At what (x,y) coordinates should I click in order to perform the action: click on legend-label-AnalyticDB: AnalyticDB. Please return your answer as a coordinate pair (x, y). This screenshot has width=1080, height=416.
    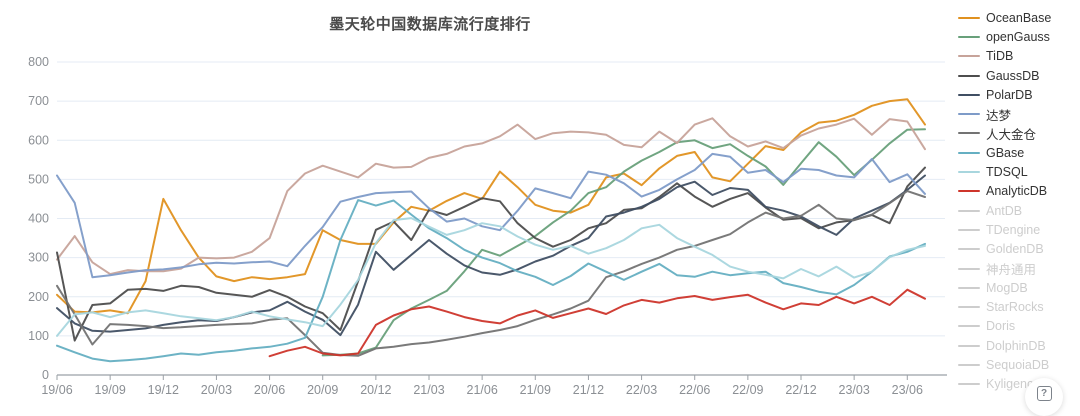
    Looking at the image, I should click on (1017, 191).